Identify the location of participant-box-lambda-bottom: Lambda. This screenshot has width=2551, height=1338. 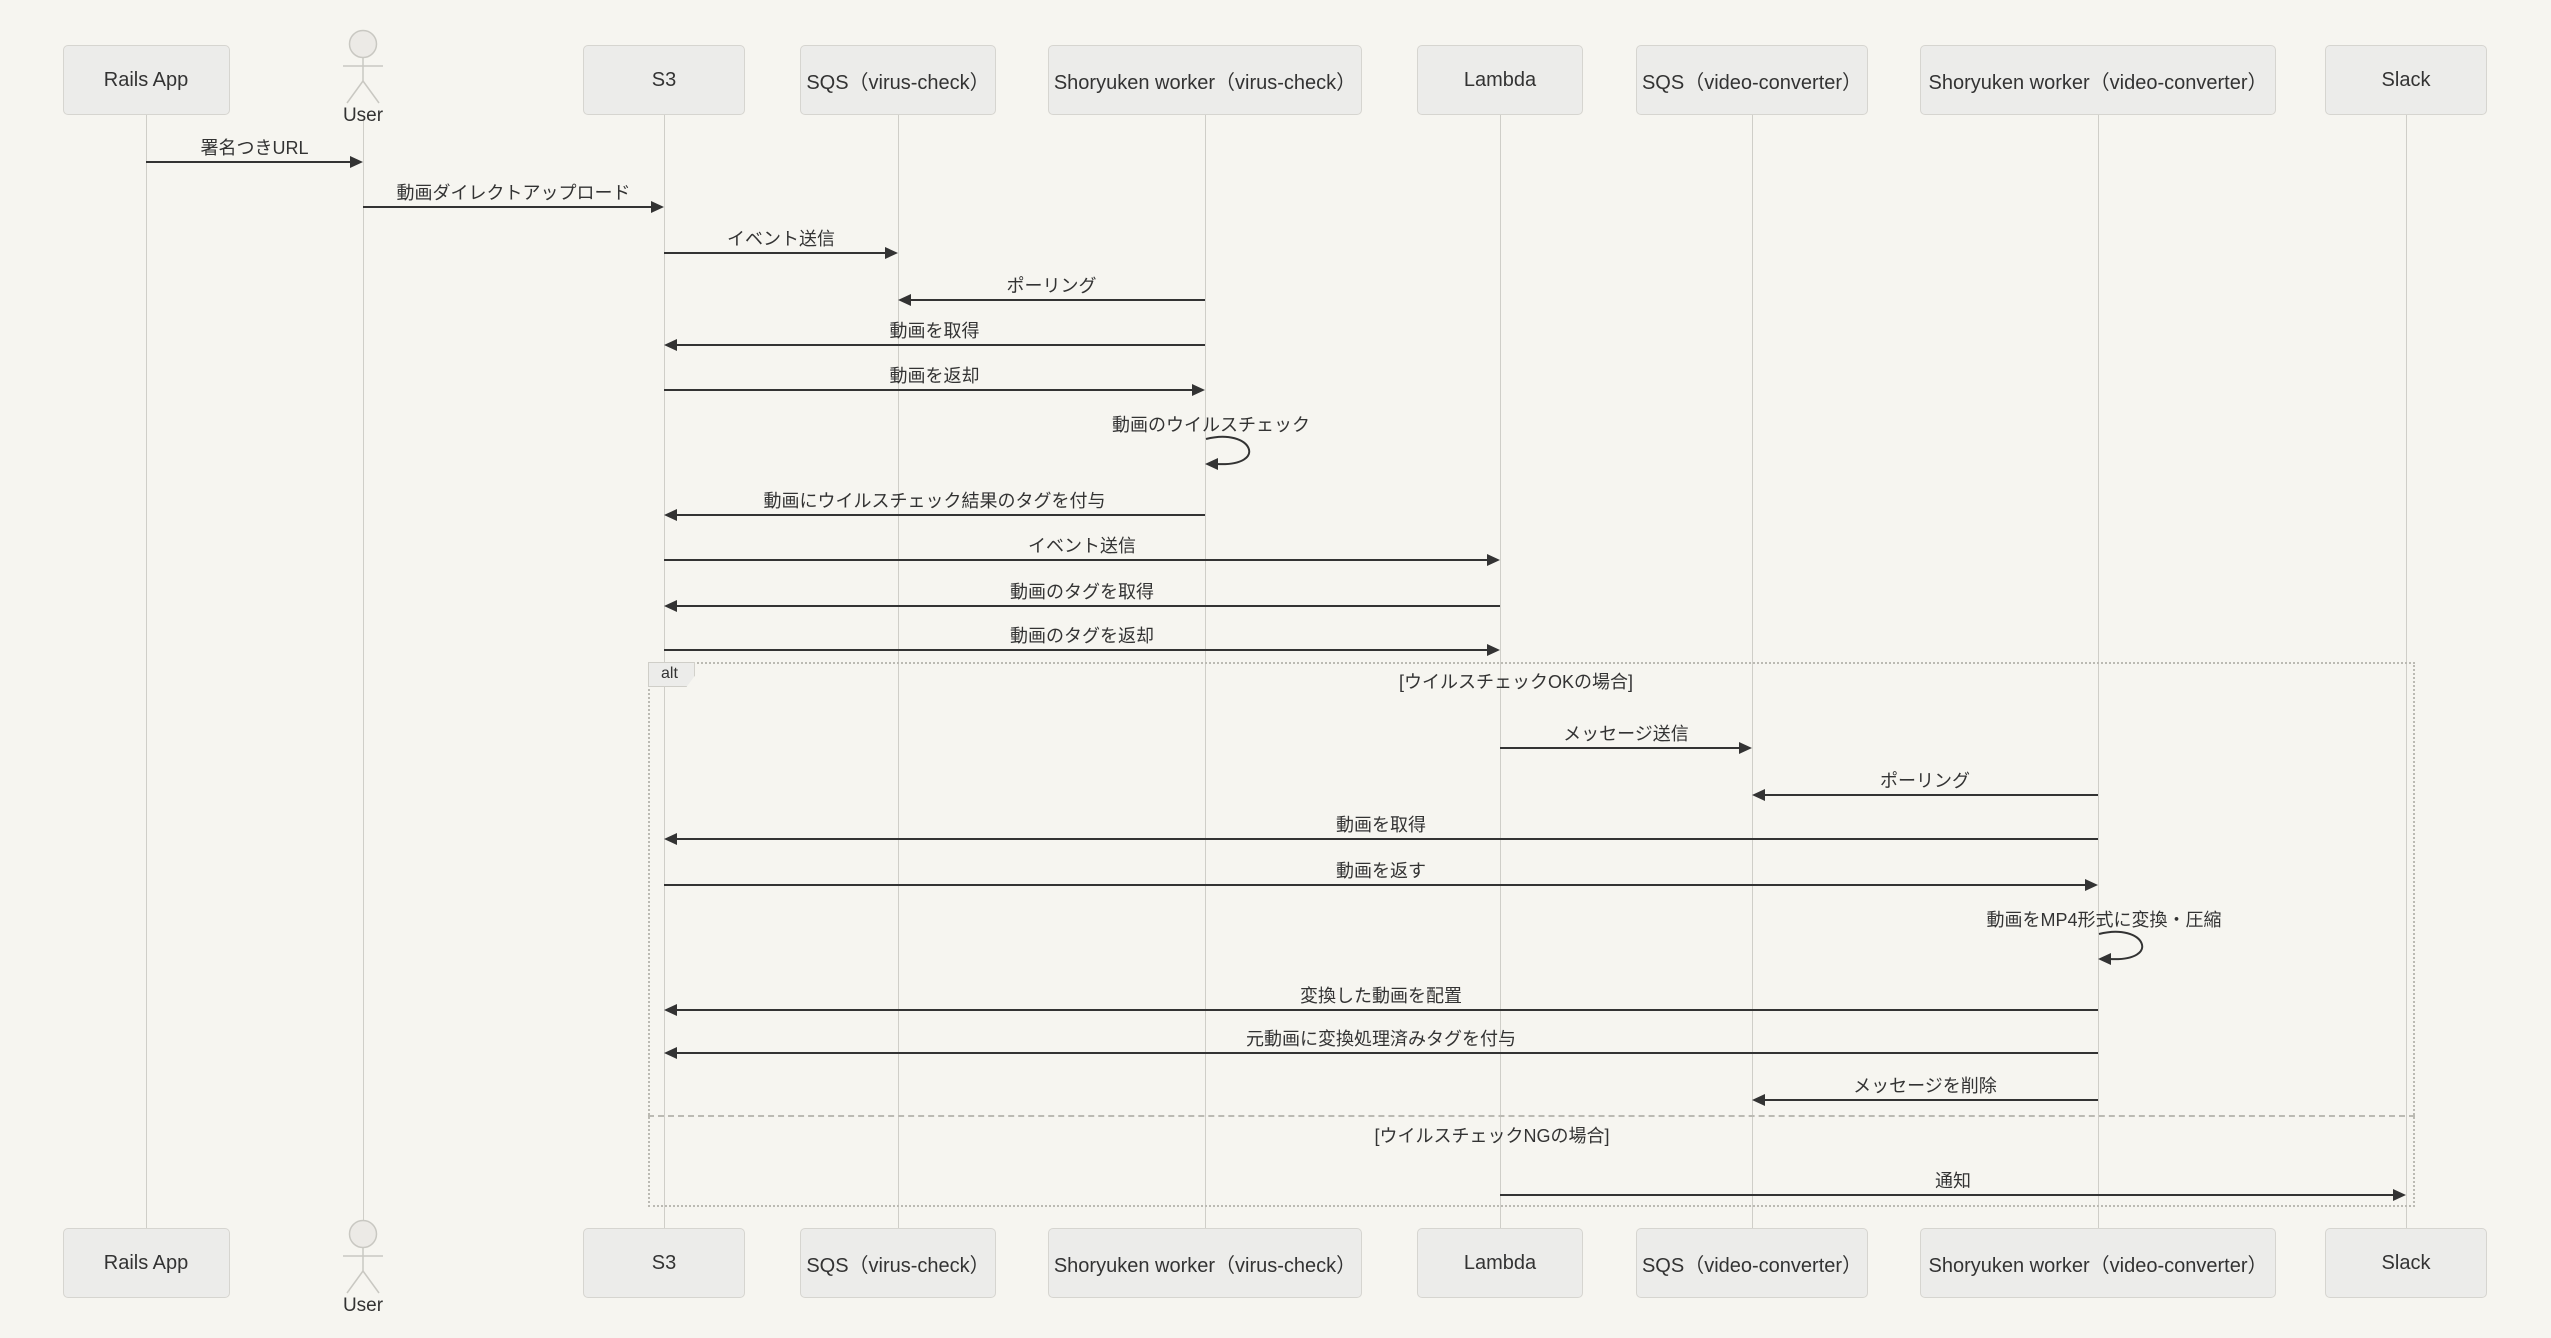
(1500, 1263).